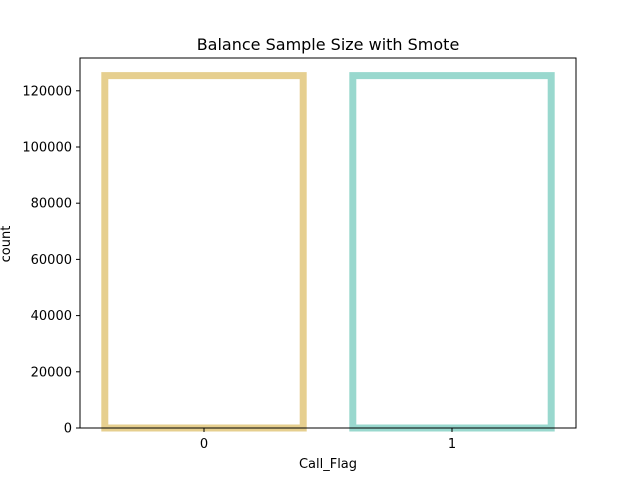 The height and width of the screenshot is (480, 640). Describe the element at coordinates (51, 372) in the screenshot. I see `y-tick-label: 20000` at that location.